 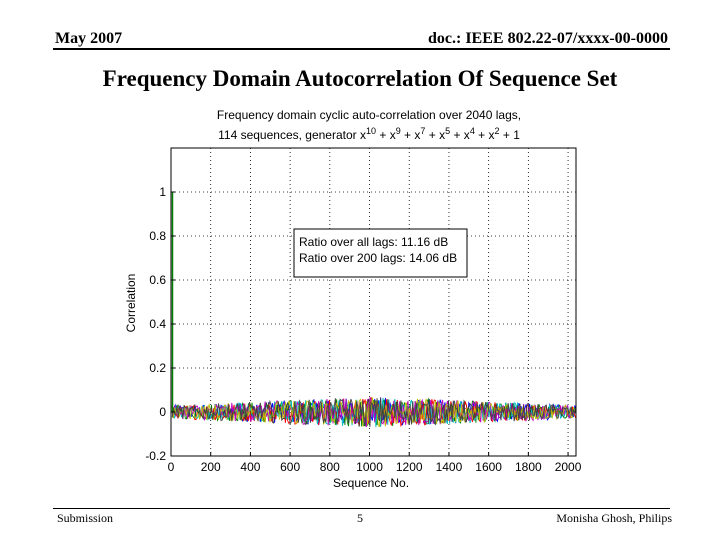 I want to click on annotation-box, so click(x=380, y=253).